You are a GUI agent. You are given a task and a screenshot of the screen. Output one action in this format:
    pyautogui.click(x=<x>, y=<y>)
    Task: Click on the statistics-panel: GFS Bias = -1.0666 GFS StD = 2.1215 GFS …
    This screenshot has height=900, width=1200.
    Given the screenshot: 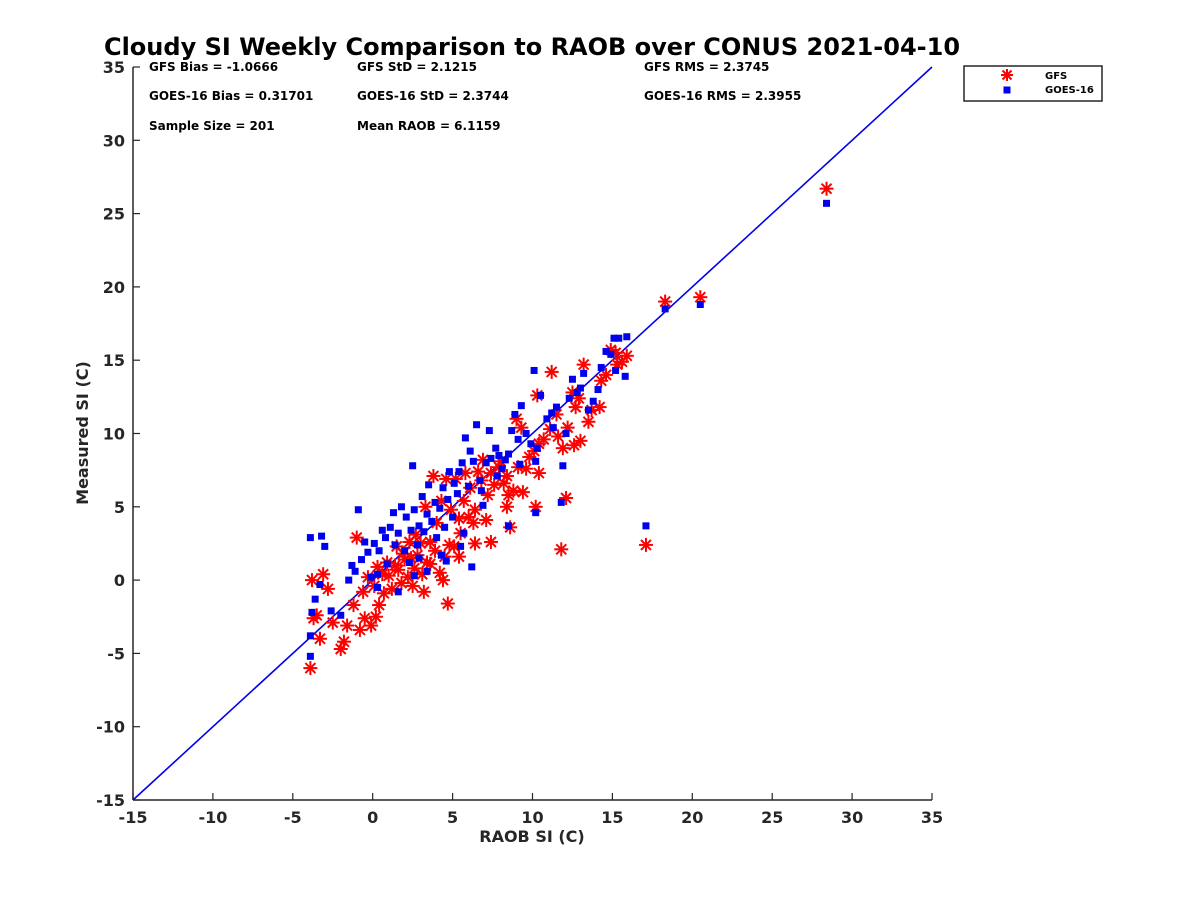 What is the action you would take?
    pyautogui.click(x=475, y=96)
    